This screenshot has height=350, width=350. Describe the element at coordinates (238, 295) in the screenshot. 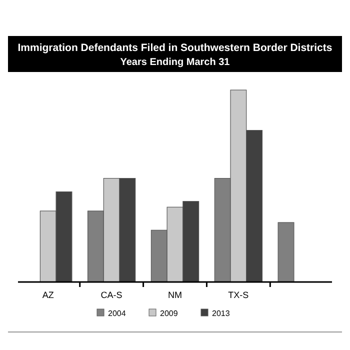

I see `x-tick-label: TX-S` at that location.